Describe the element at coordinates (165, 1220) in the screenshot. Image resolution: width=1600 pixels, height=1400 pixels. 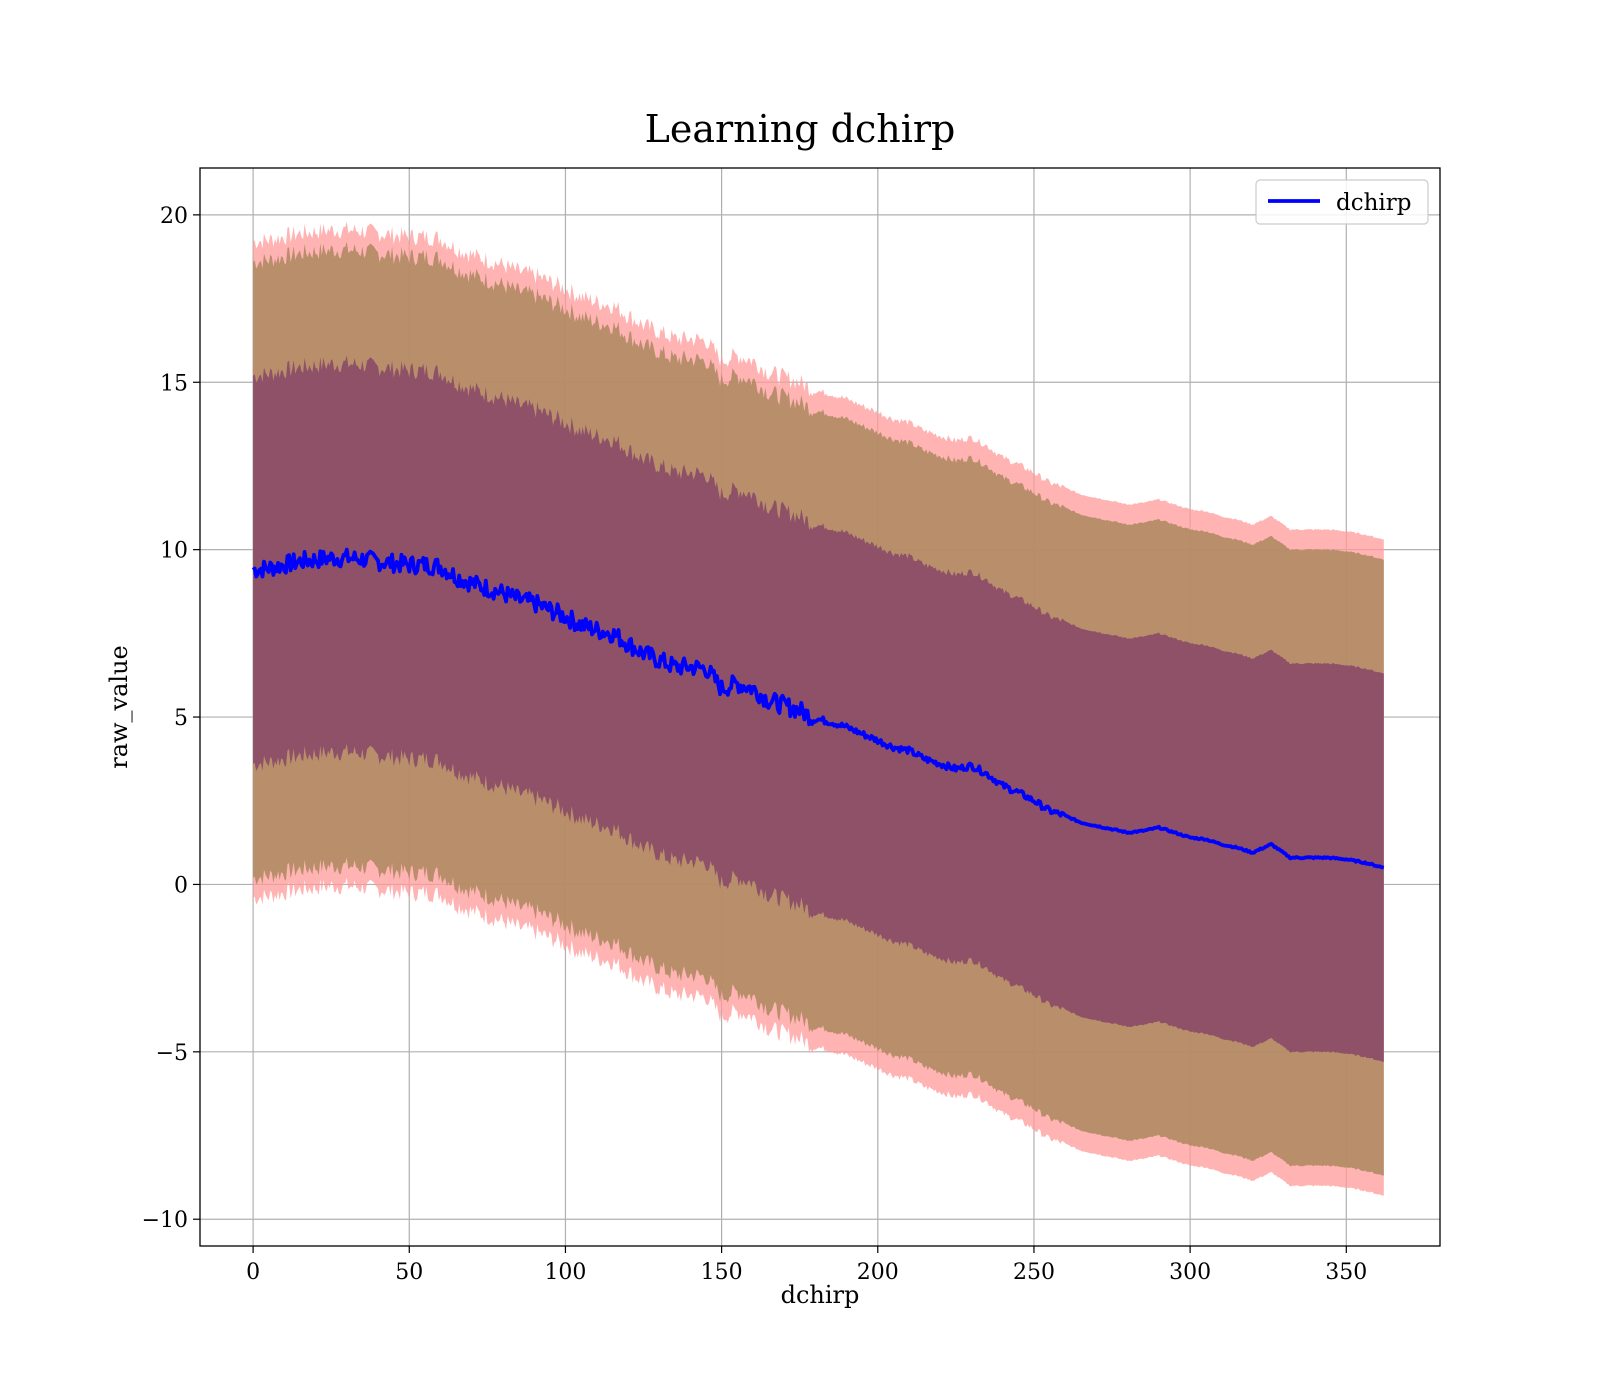
I see `y-tick-label: −10` at that location.